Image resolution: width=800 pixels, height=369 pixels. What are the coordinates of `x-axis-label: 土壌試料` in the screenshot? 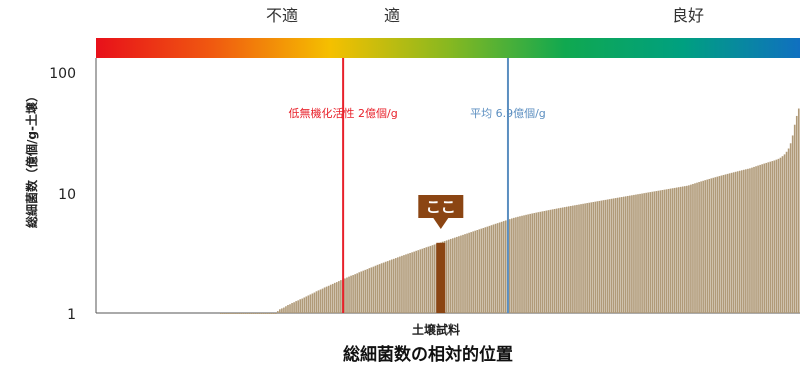 It's located at (436, 329).